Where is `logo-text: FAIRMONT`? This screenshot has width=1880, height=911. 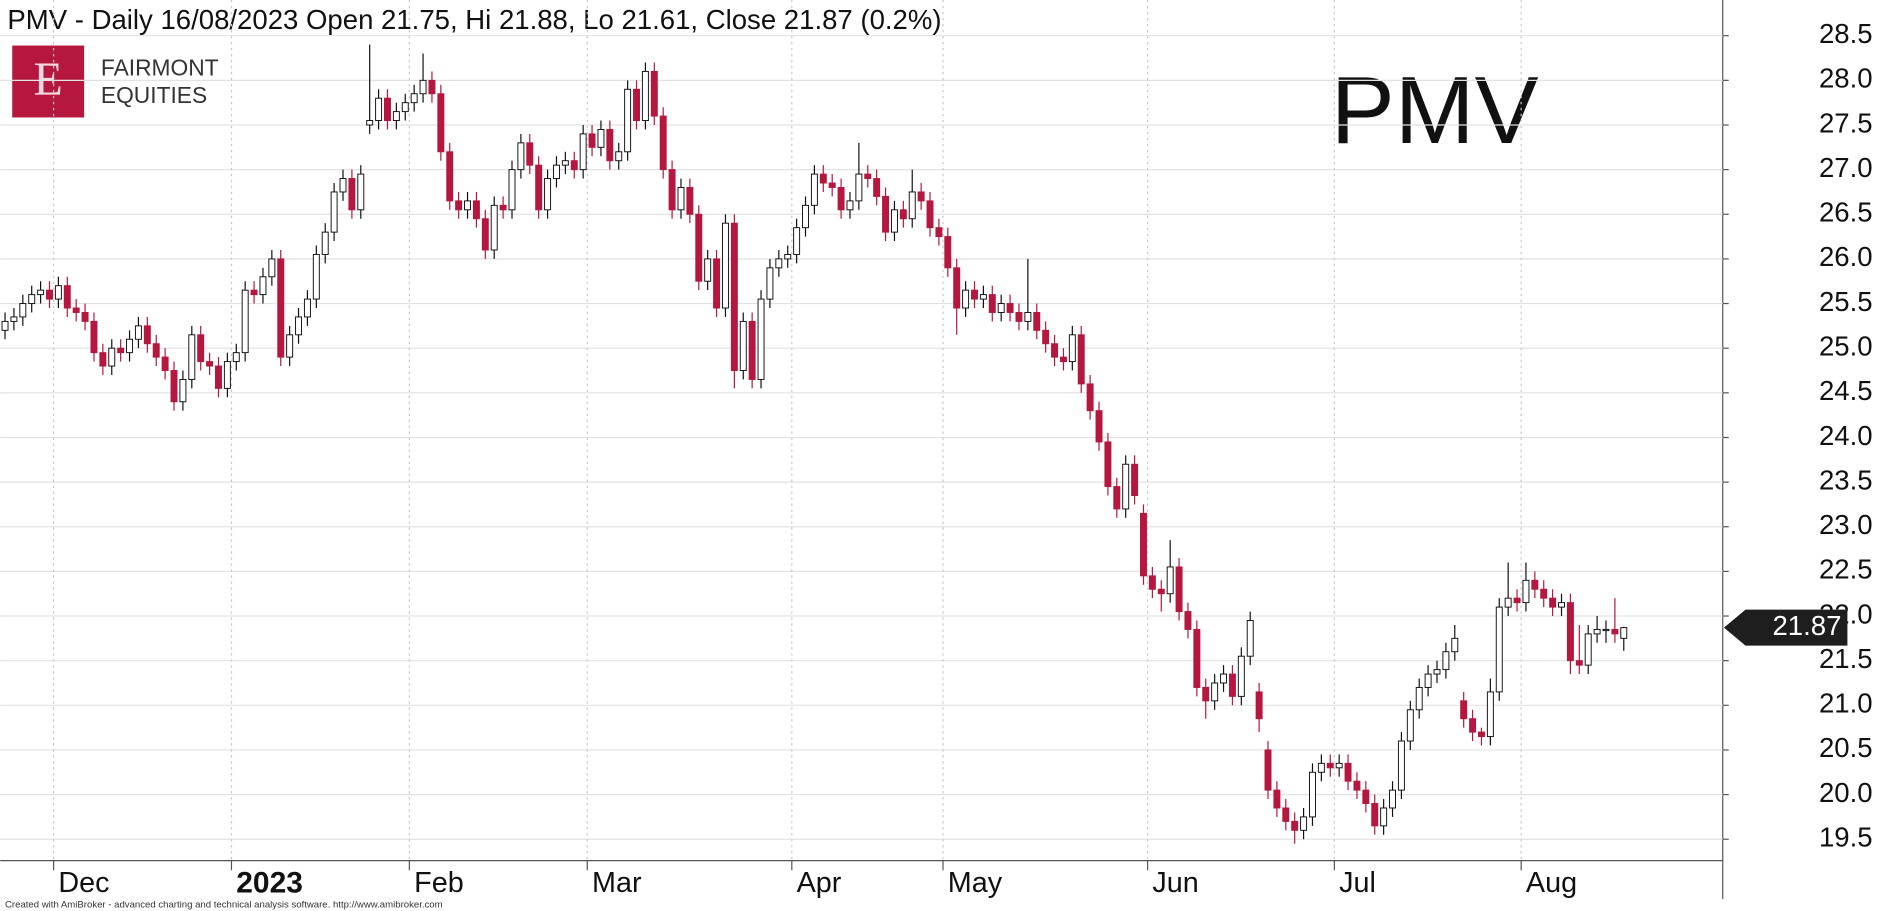
logo-text: FAIRMONT is located at coordinates (160, 68).